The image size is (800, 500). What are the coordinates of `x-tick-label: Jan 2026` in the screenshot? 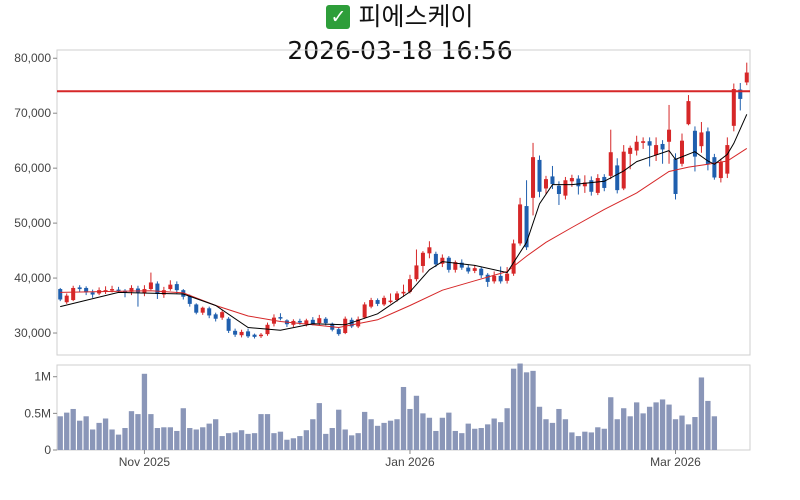 It's located at (410, 462).